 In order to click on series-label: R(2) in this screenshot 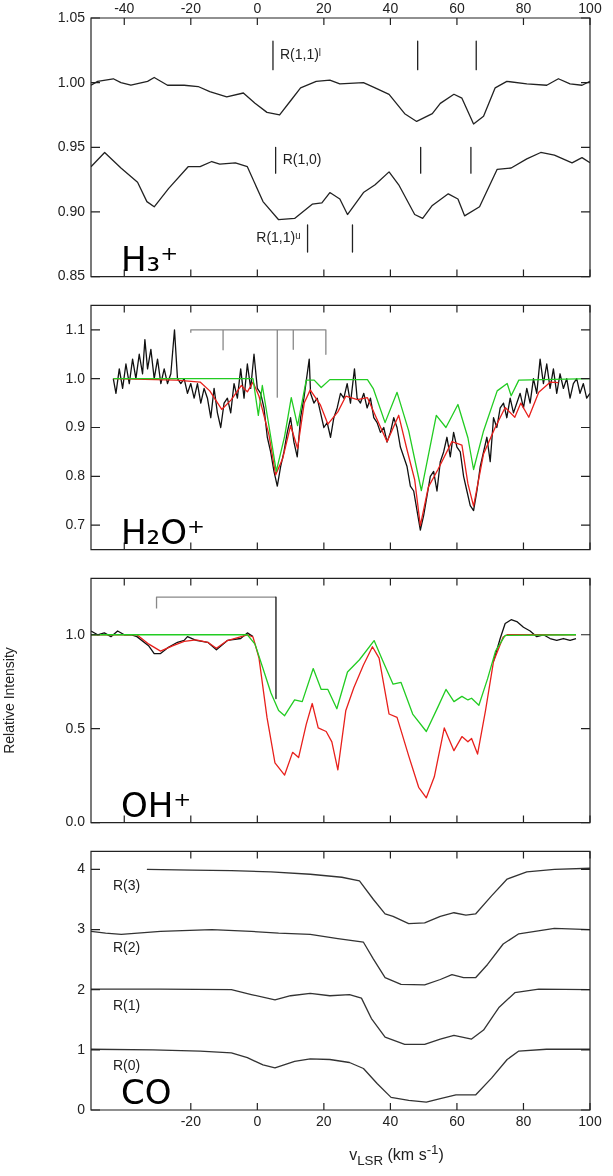, I will do `click(127, 947)`.